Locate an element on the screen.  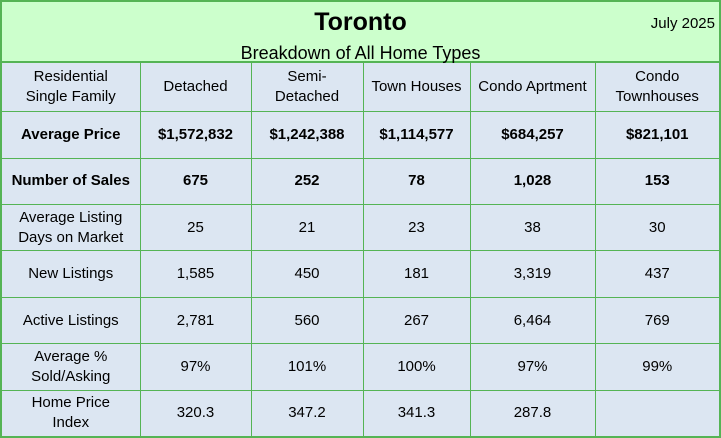
table-cell: 341.3 is located at coordinates (416, 412).